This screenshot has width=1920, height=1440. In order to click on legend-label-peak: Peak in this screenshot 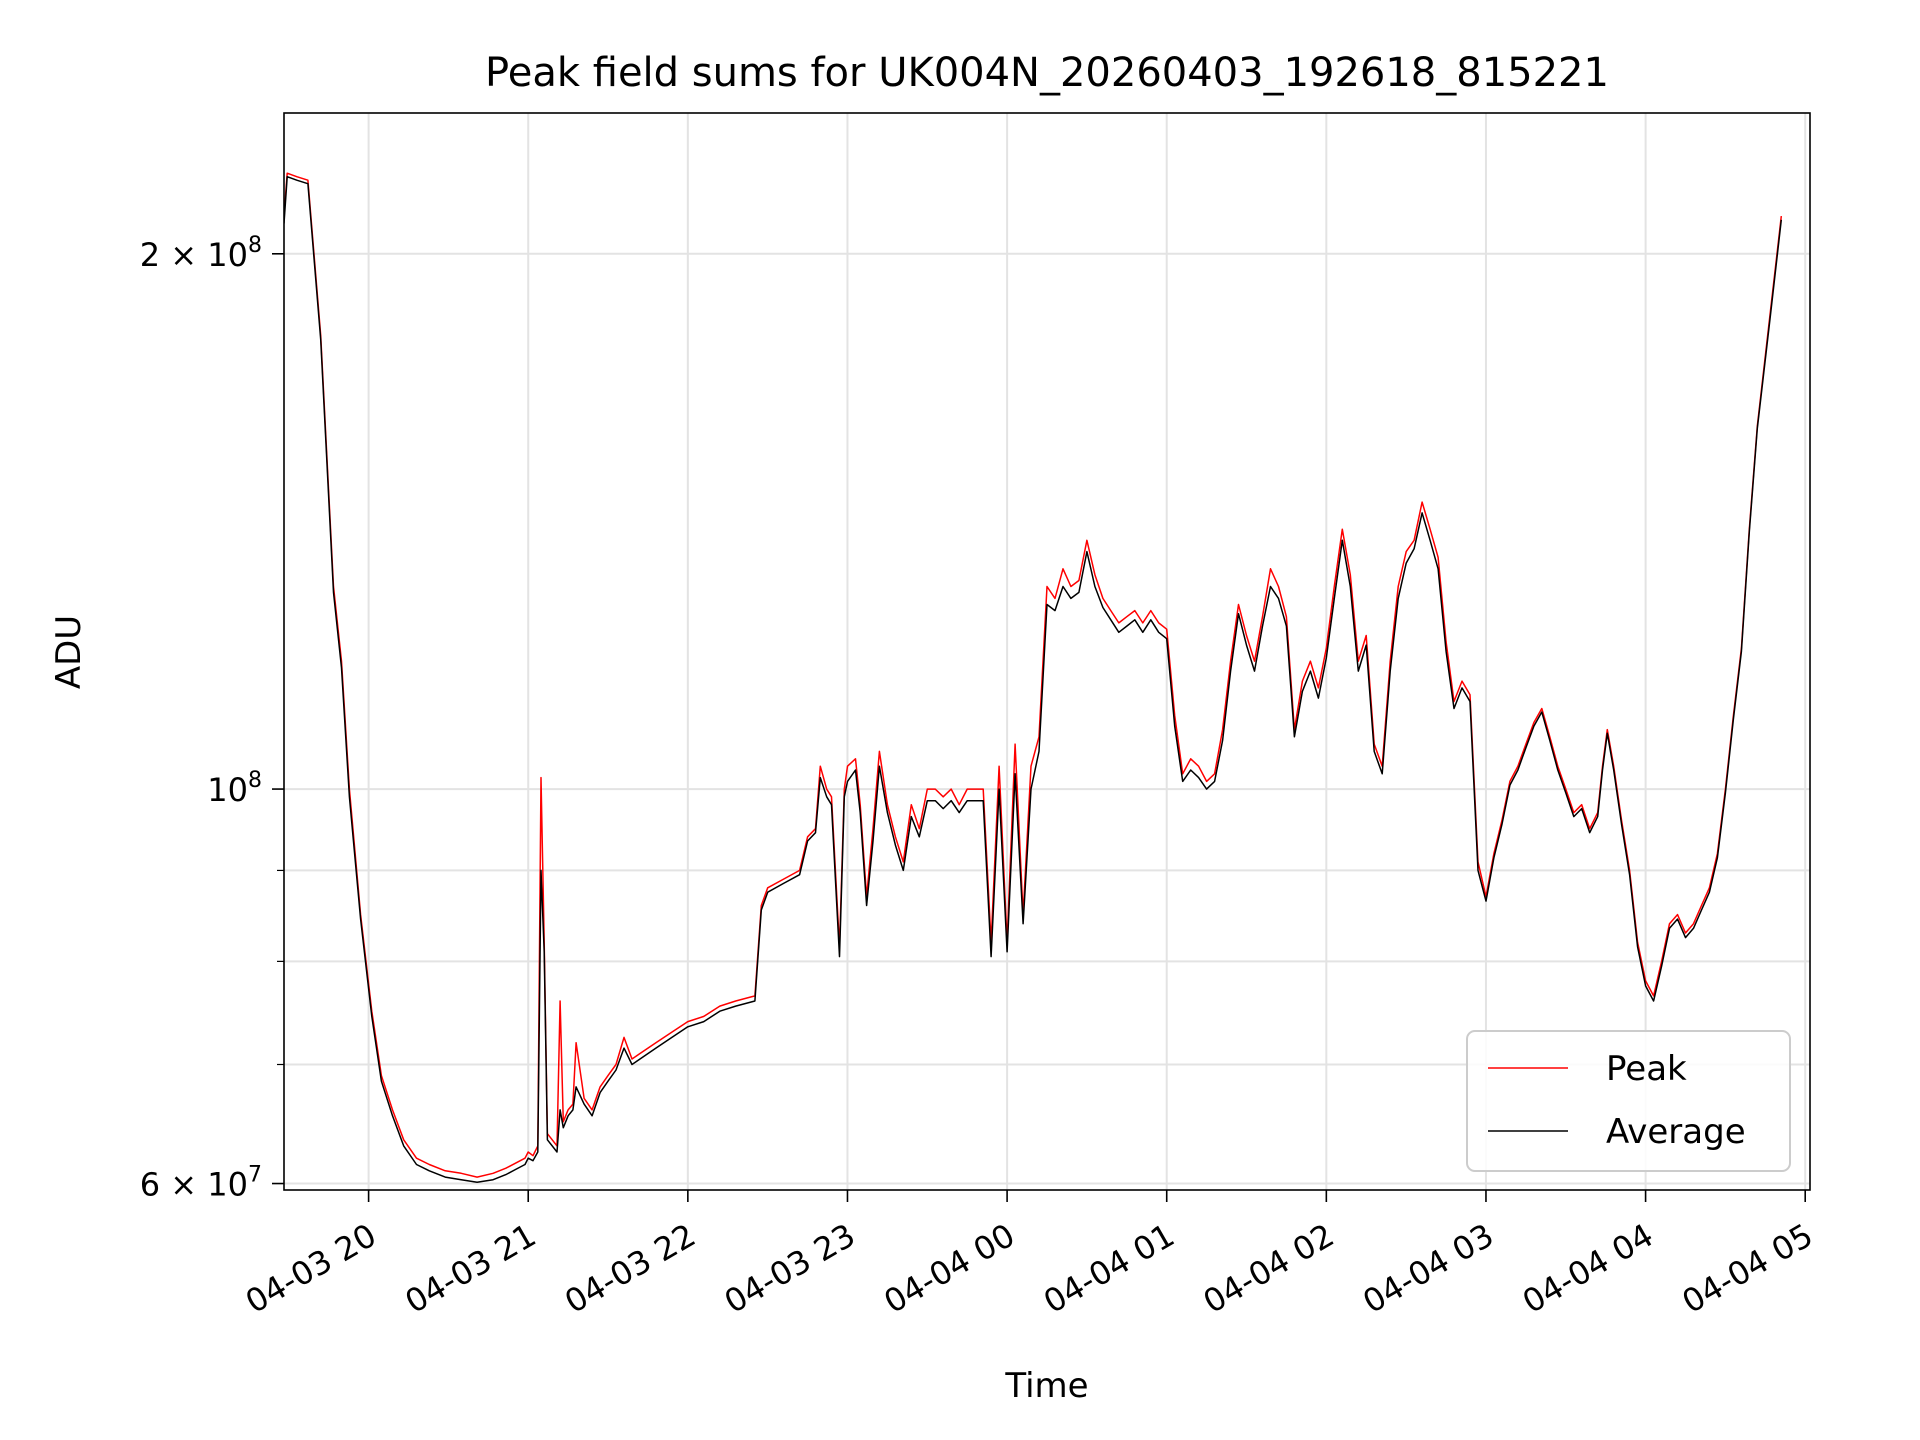, I will do `click(1646, 1069)`.